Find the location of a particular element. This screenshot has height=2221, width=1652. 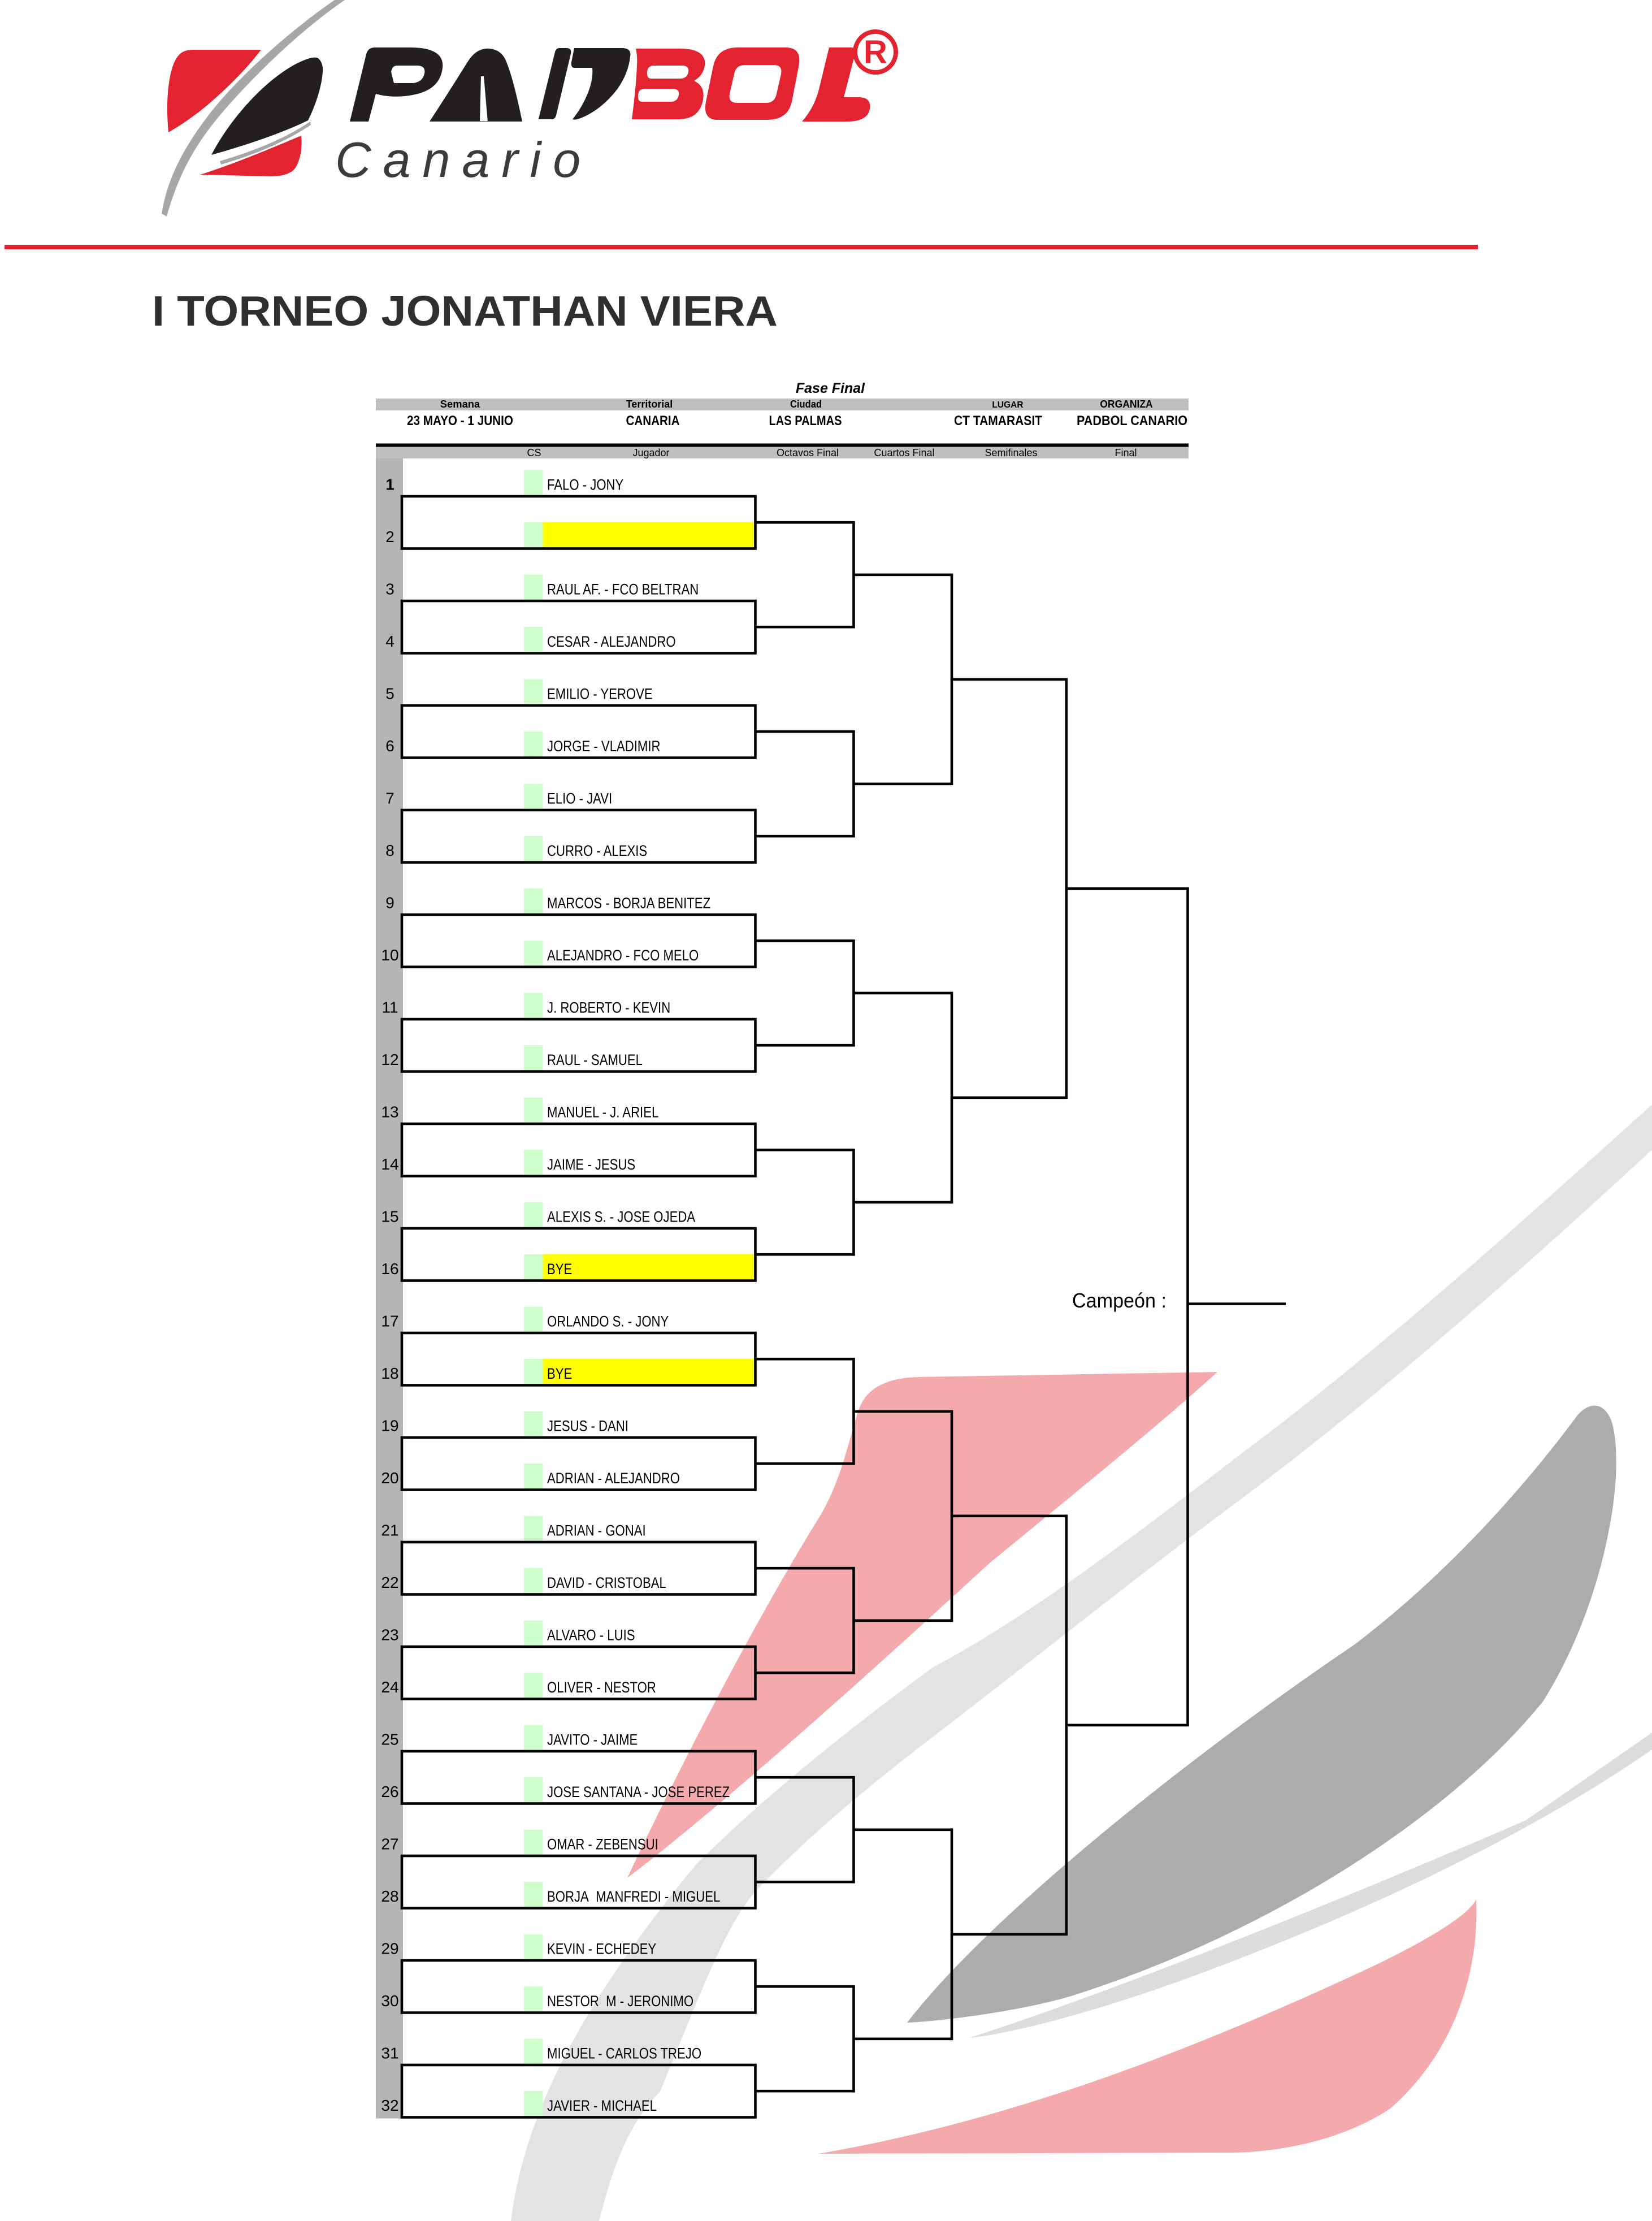

svg-text: Semana is located at coordinates (460, 405).